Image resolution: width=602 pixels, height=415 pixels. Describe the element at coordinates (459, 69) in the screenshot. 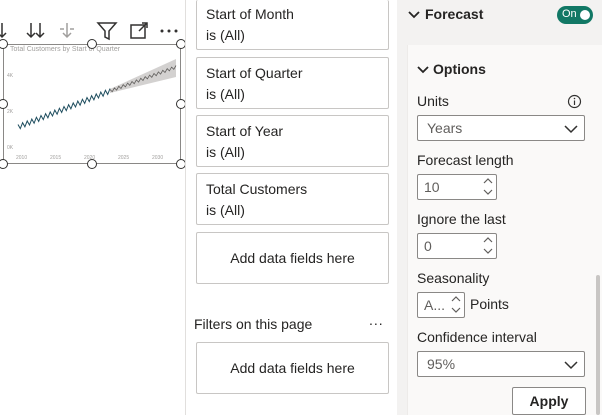

I see `options-title: Options` at that location.